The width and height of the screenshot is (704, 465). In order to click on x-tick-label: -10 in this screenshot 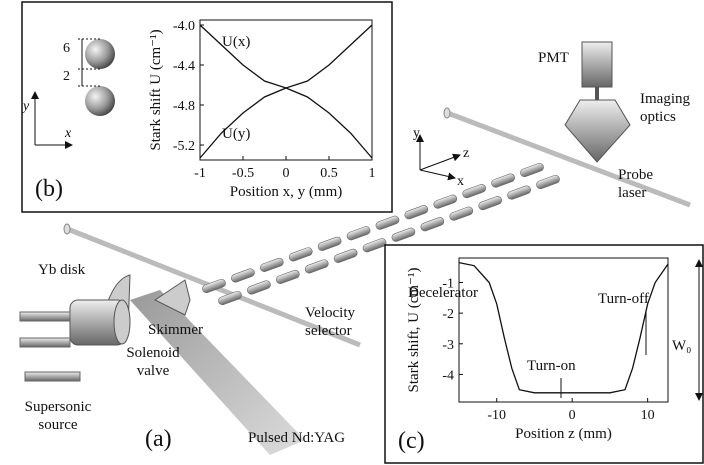, I will do `click(496, 415)`.